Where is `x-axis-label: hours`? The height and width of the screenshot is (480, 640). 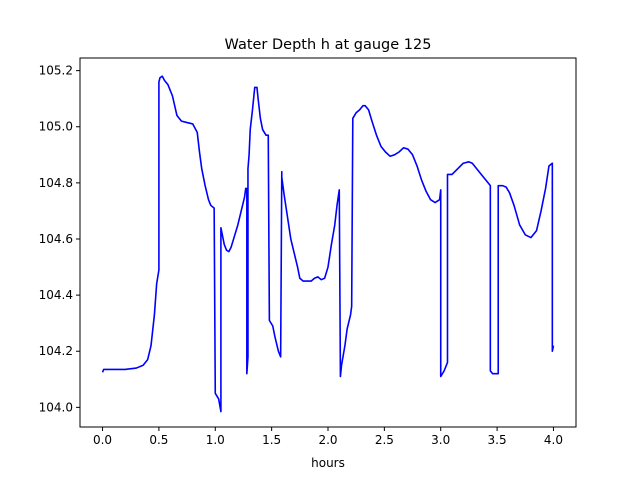 x-axis-label: hours is located at coordinates (328, 463).